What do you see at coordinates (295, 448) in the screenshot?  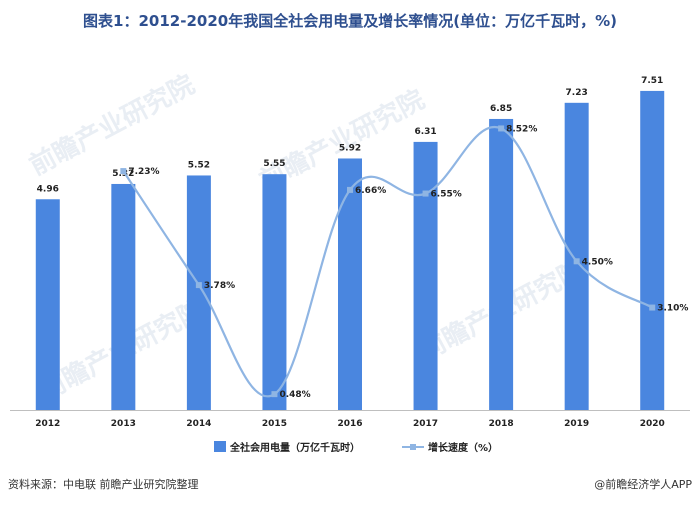 I see `legend-bar-label: 全社会用电量（万亿千瓦时）` at bounding box center [295, 448].